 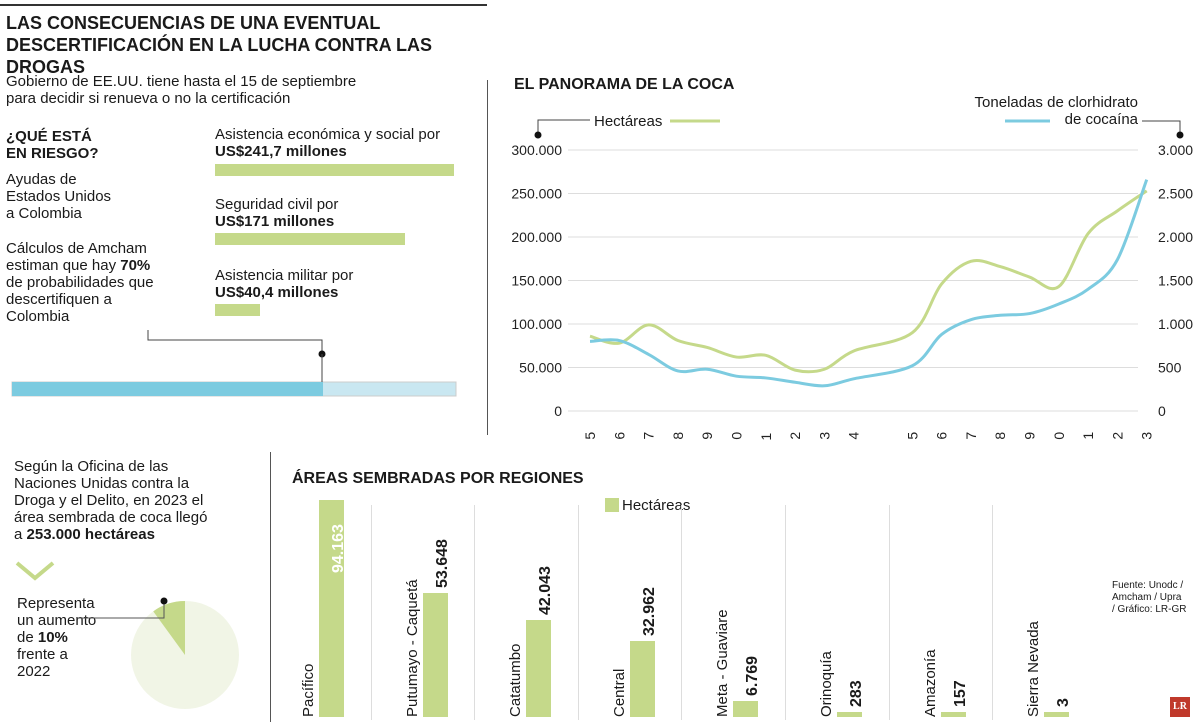 I want to click on x-tick-label: 2009, so click(x=707, y=436).